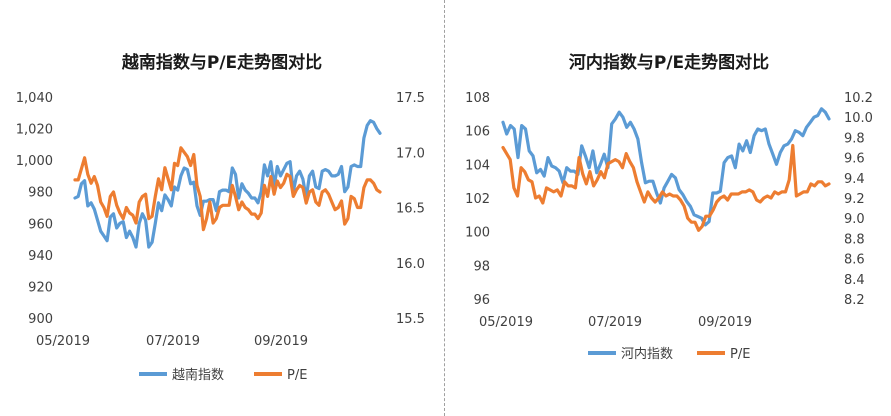 This screenshot has width=891, height=416. I want to click on y2-tick-label: 8.4, so click(854, 280).